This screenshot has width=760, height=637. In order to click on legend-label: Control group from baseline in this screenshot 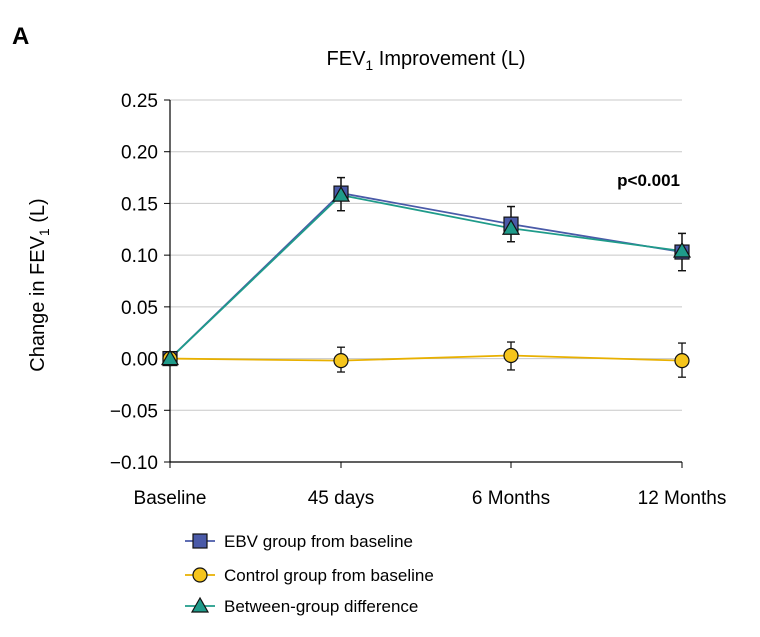, I will do `click(329, 575)`.